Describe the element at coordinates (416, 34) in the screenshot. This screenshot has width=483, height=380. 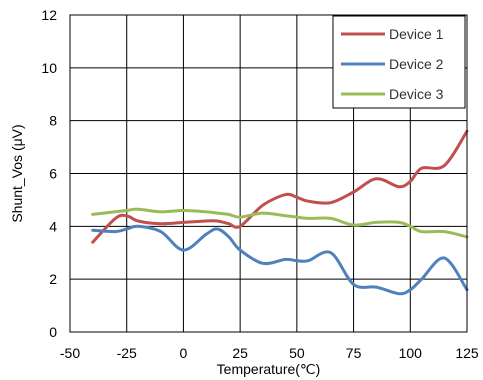
I see `legend-label-device-1: Device 1` at that location.